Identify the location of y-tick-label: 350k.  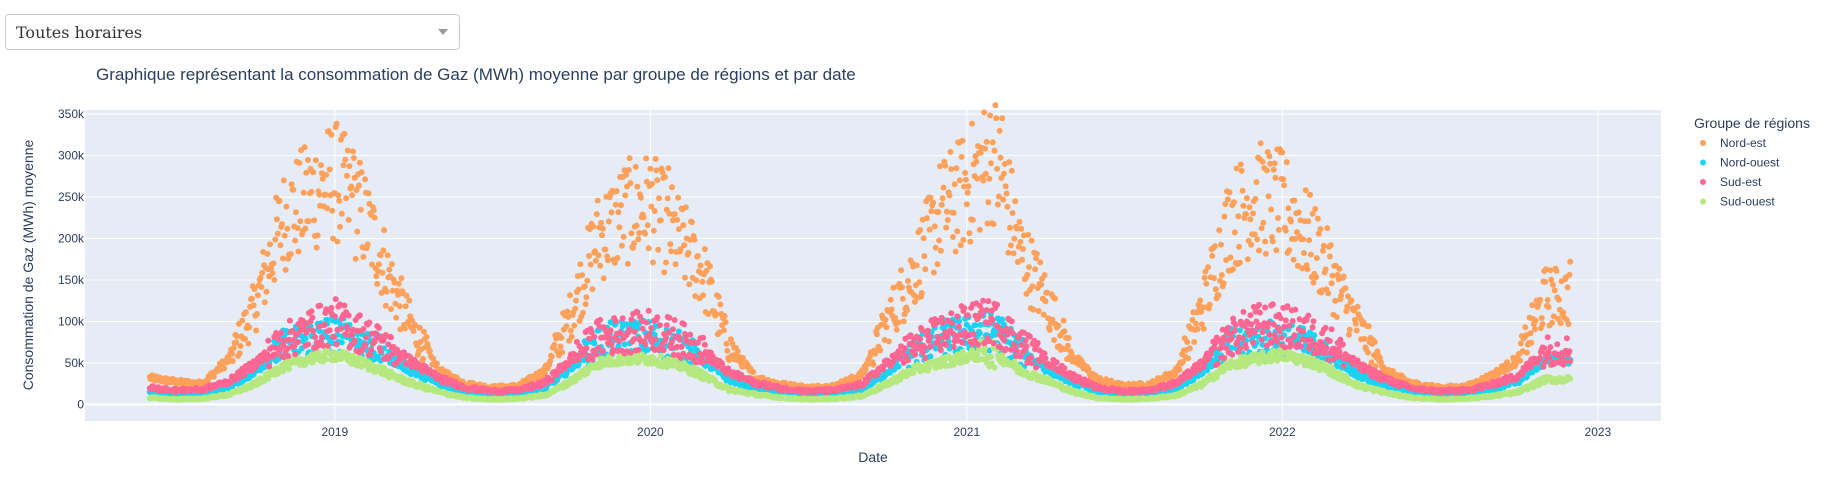
(71, 114).